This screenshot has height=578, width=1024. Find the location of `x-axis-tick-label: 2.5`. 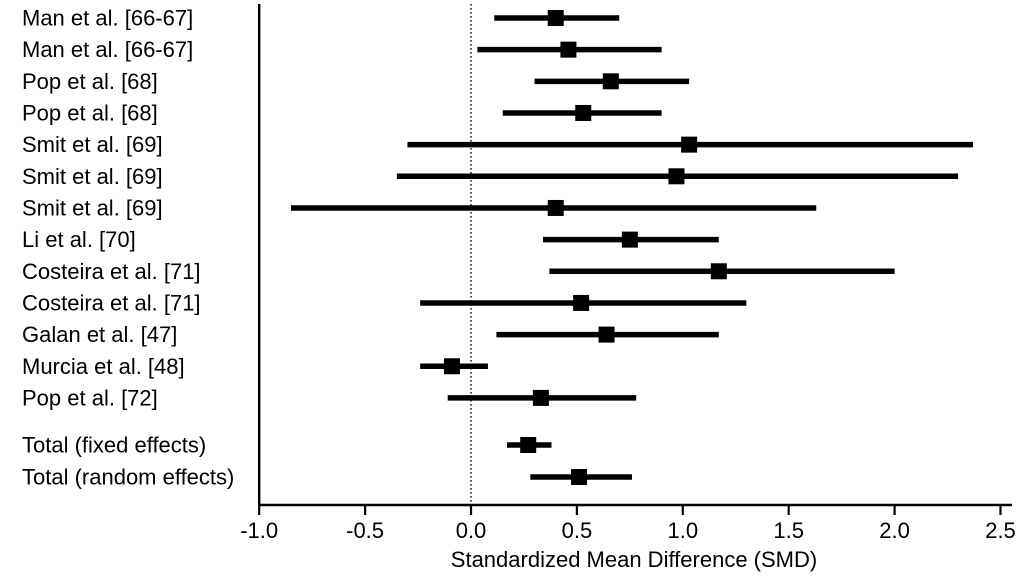

x-axis-tick-label: 2.5 is located at coordinates (1000, 530).